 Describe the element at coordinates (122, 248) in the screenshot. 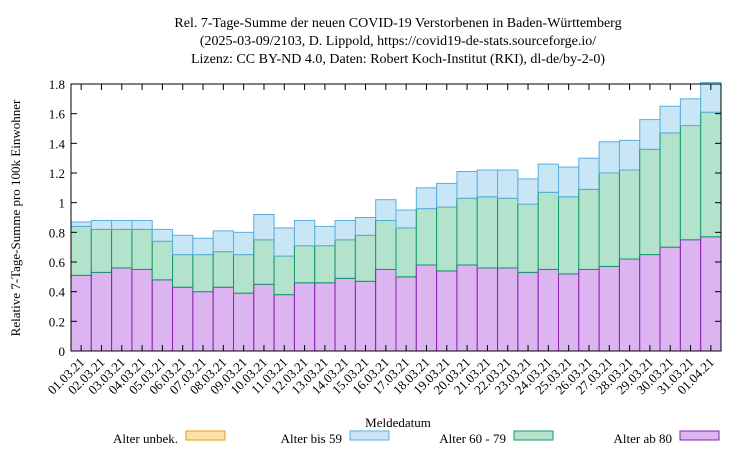

I see `bar-alter-60-79-03.03.21` at that location.